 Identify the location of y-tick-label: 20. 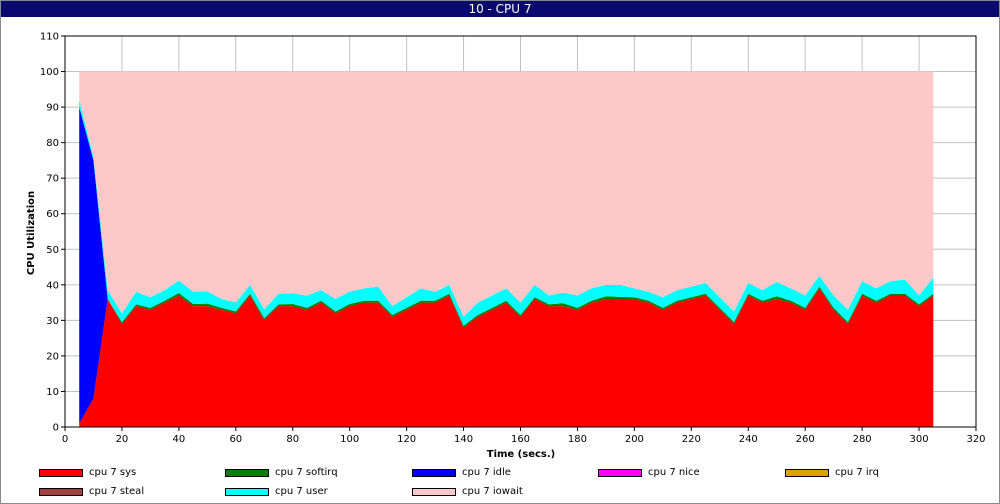
(52, 356).